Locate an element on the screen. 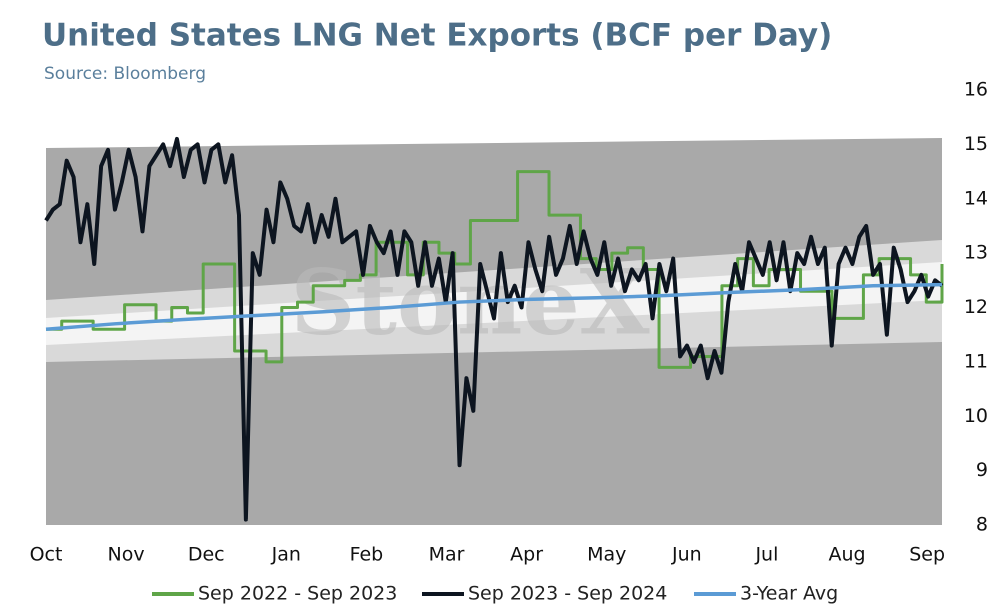  y-tick-label: 10 is located at coordinates (976, 416).